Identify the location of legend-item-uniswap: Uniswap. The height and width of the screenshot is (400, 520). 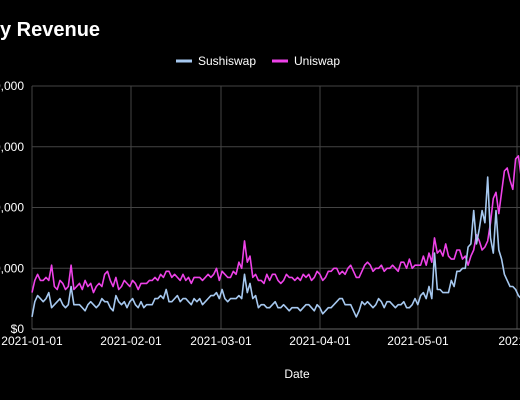
(306, 61).